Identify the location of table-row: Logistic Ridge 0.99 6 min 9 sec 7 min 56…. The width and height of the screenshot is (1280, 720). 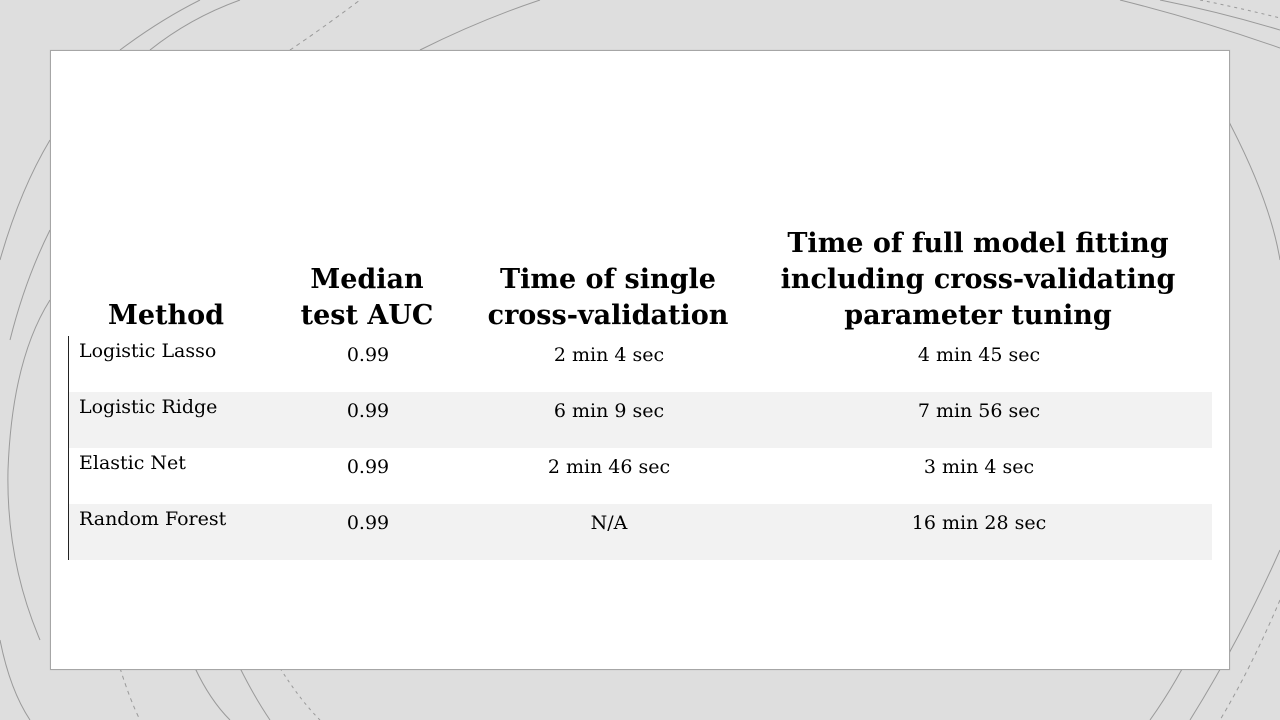
(640, 420).